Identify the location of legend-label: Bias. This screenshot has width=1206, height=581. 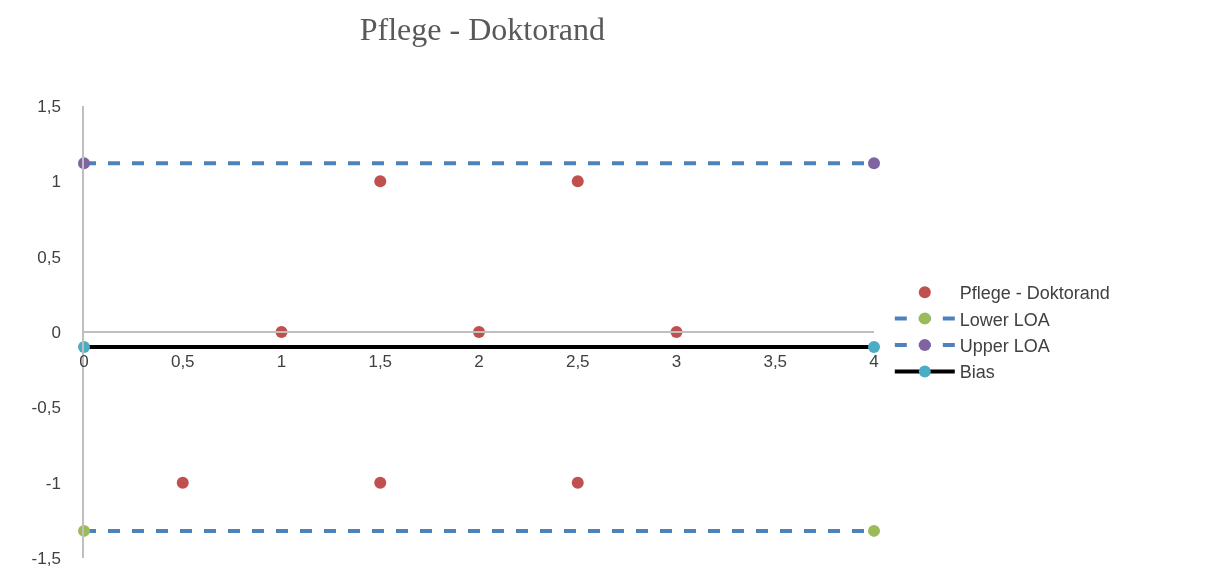
(977, 372).